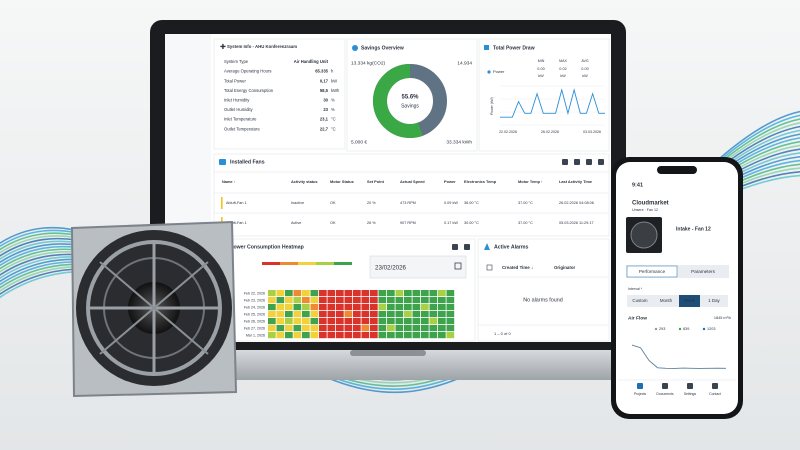  I want to click on info-value: 22,7, so click(324, 128).